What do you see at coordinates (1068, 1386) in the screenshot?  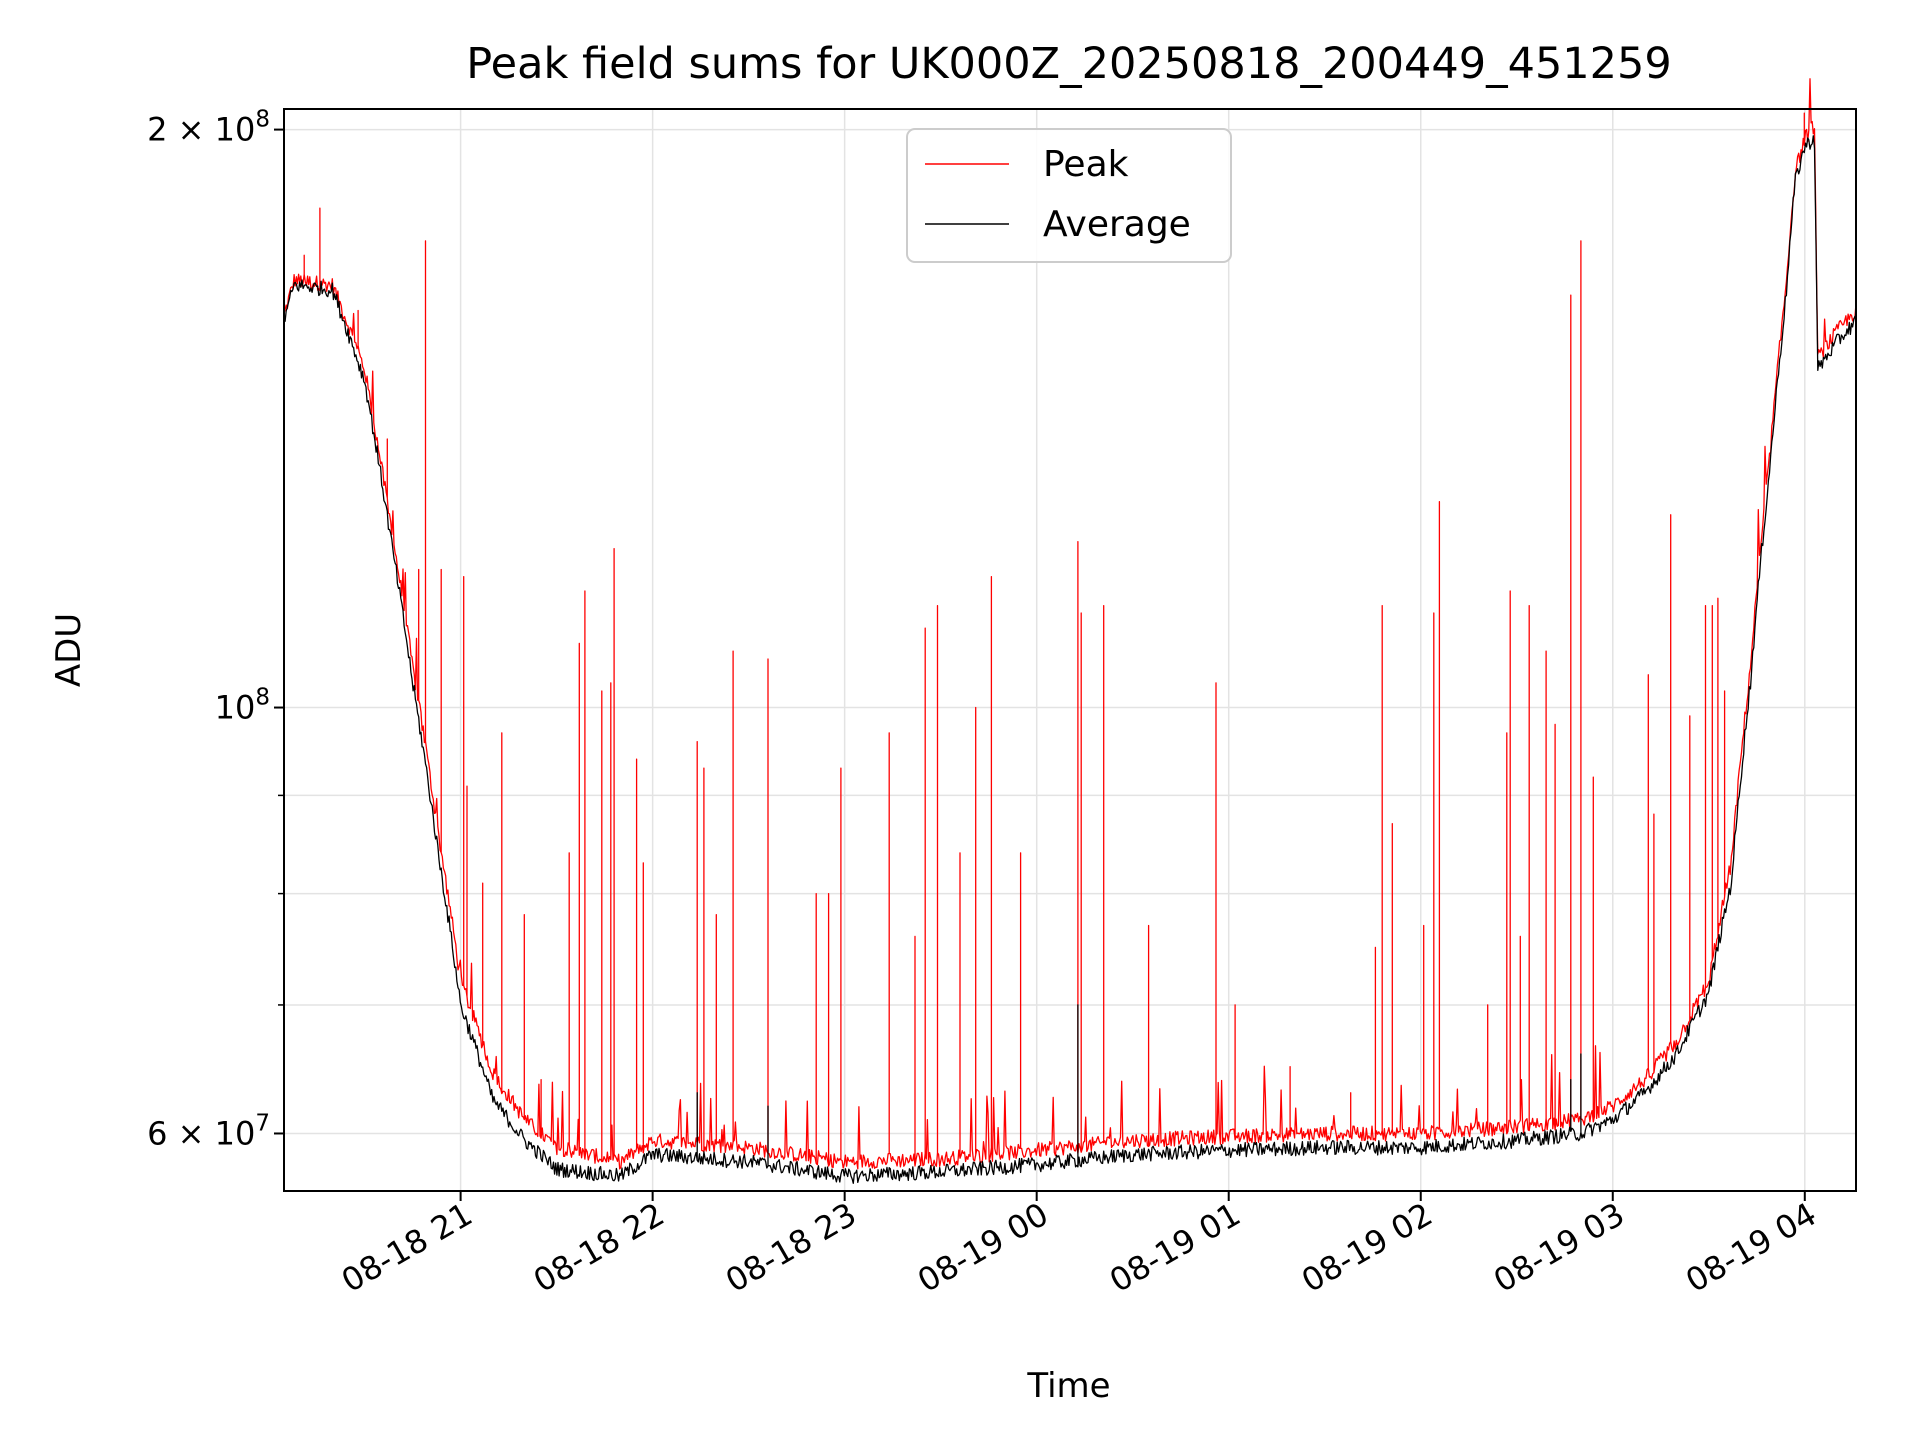 I see `x-axis-label: Time` at bounding box center [1068, 1386].